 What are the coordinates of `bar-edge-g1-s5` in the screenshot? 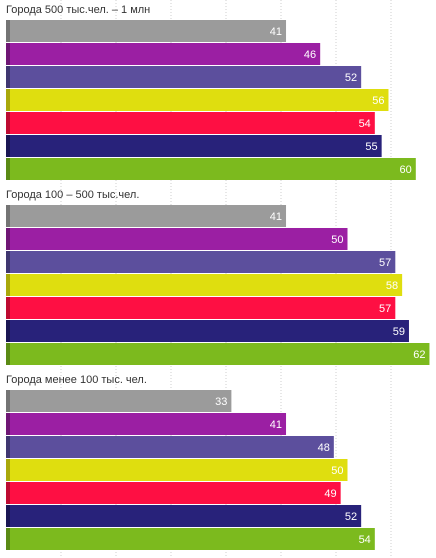 It's located at (8, 123).